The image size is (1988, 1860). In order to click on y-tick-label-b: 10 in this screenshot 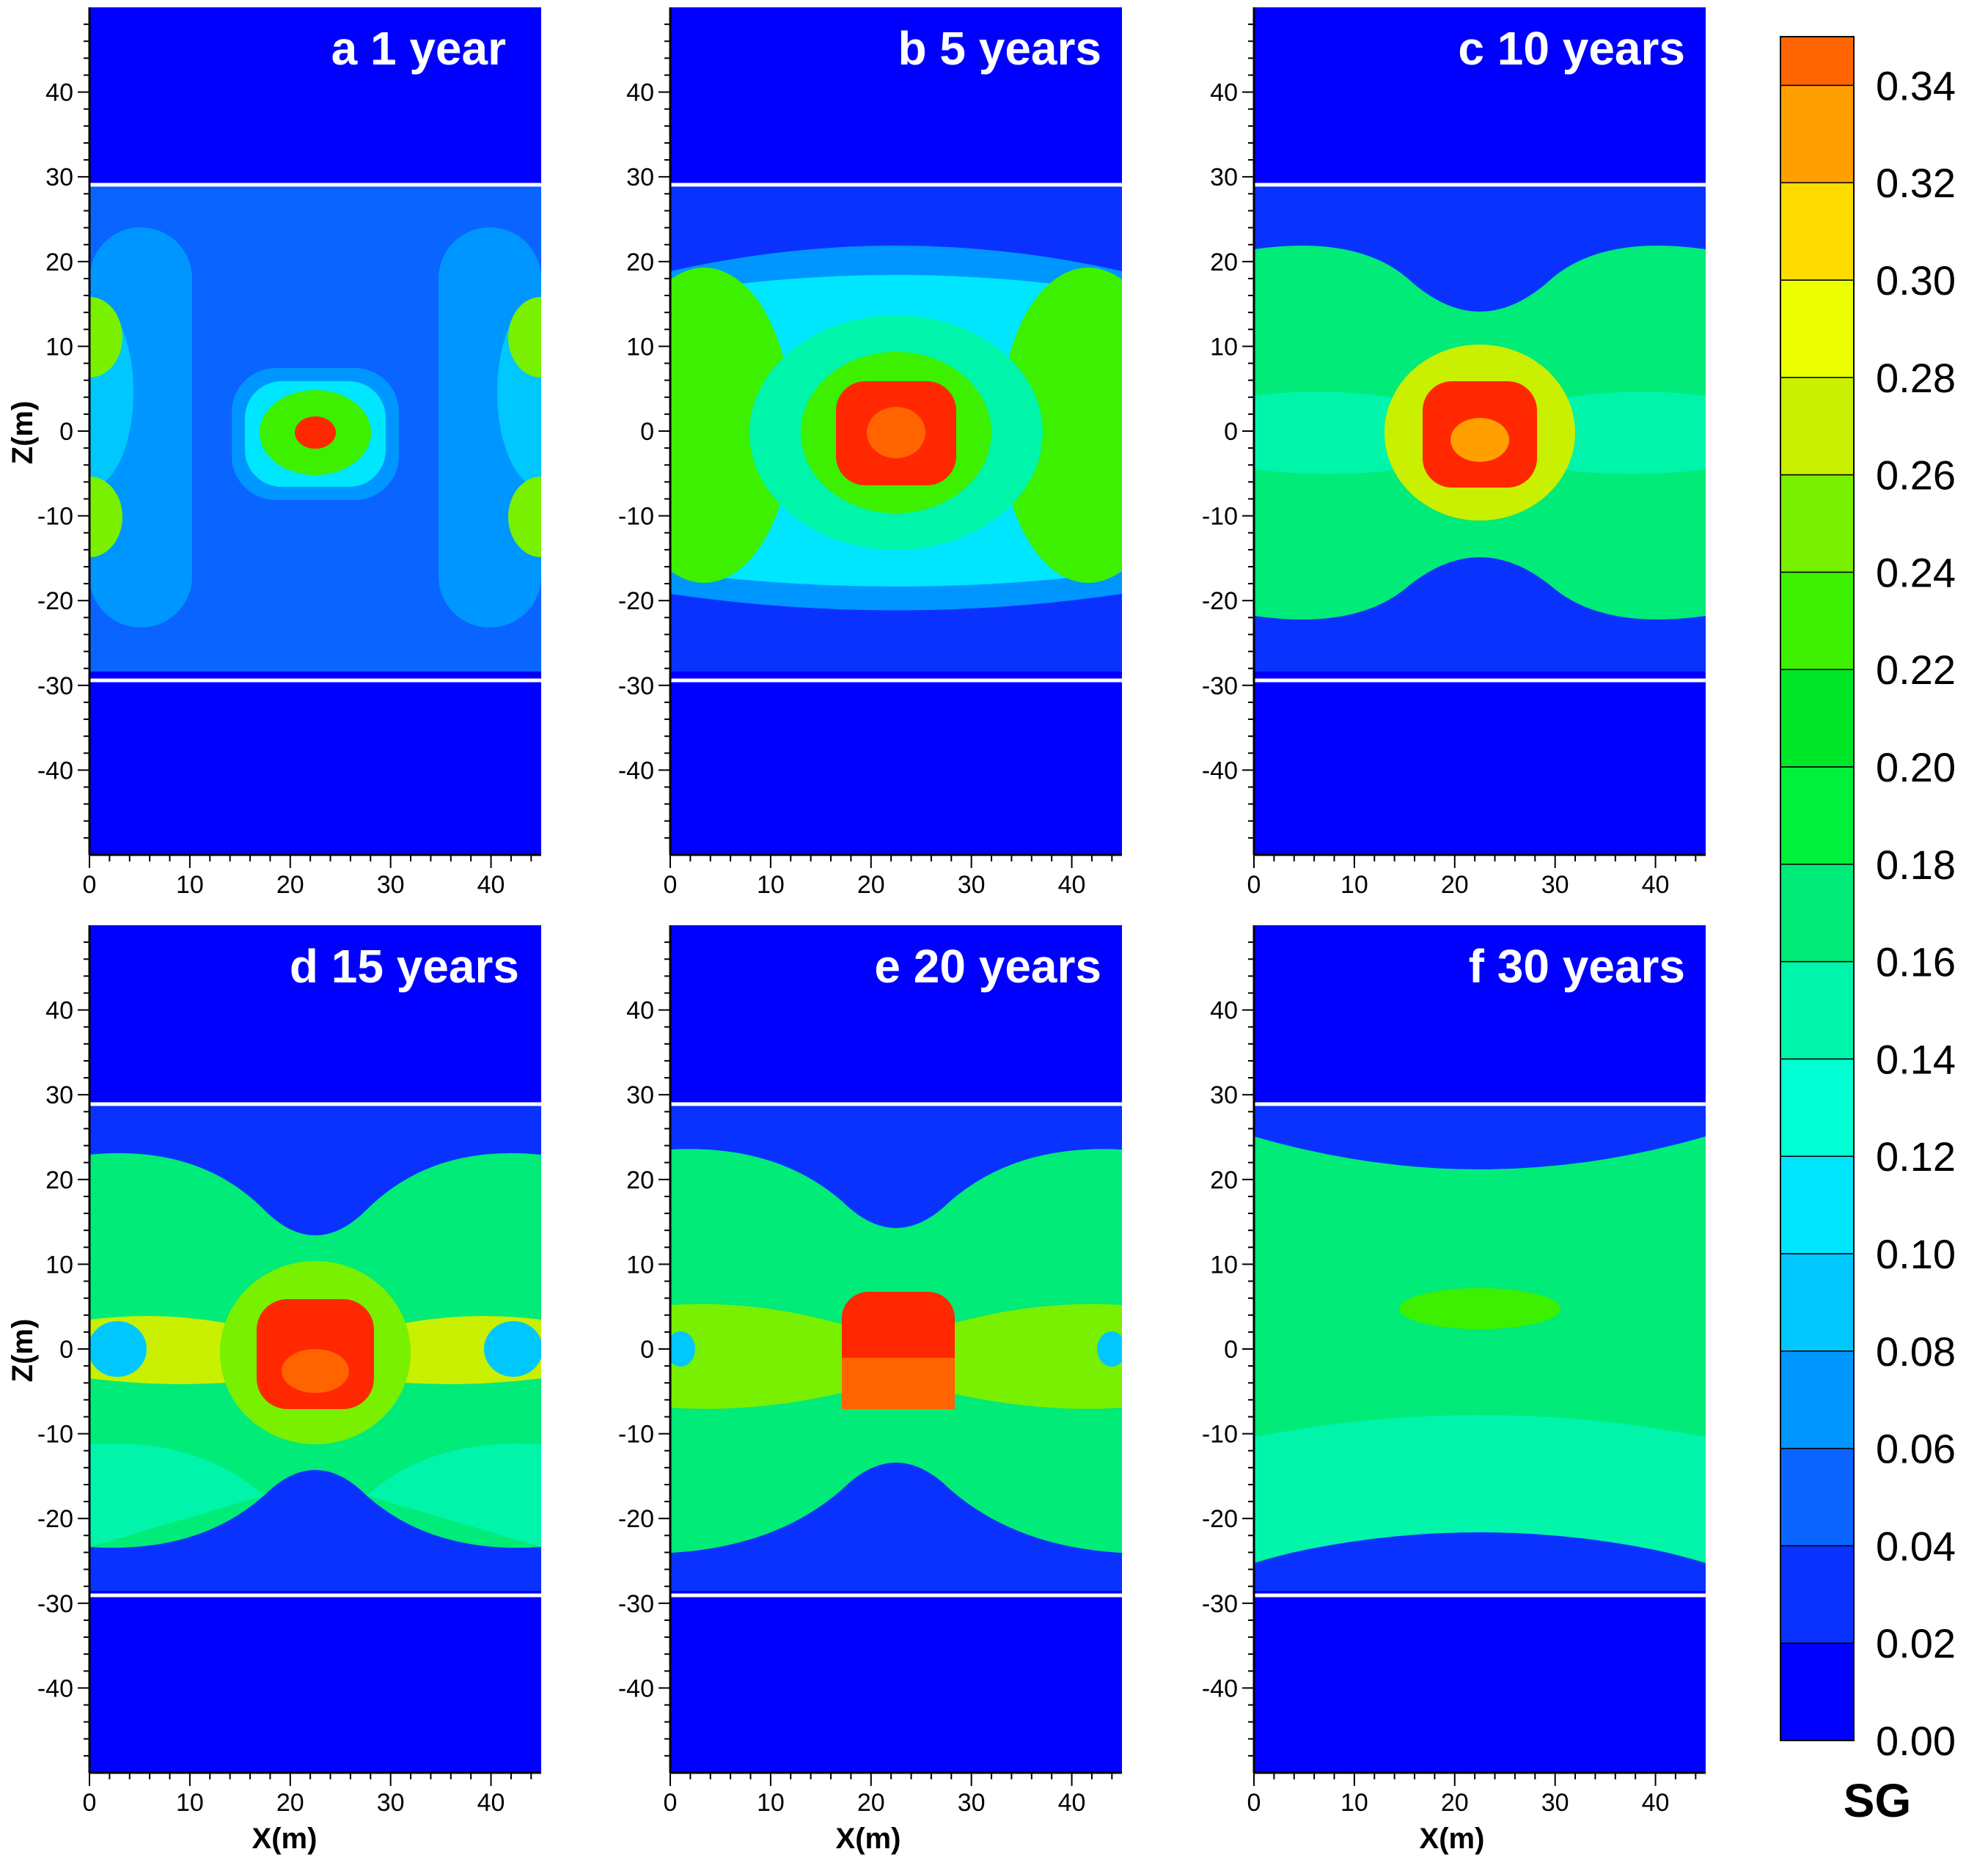, I will do `click(640, 347)`.